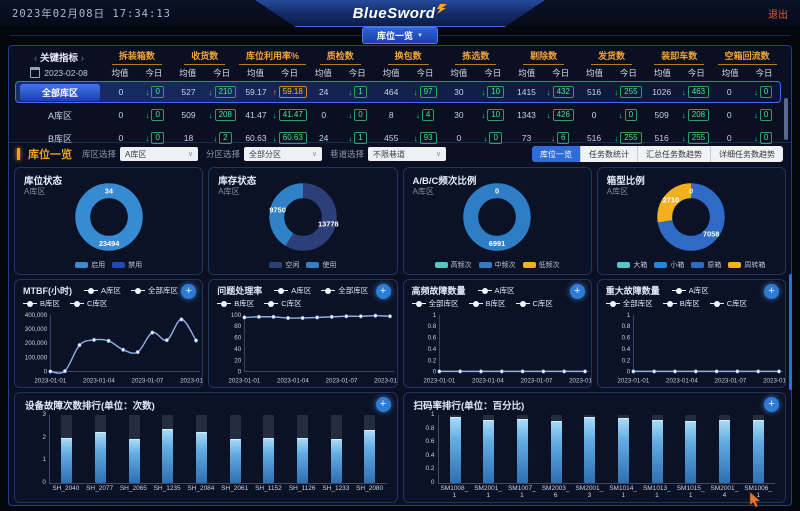 This screenshot has width=800, height=511. I want to click on bar-category-label: SM1014_ 1, so click(623, 492).